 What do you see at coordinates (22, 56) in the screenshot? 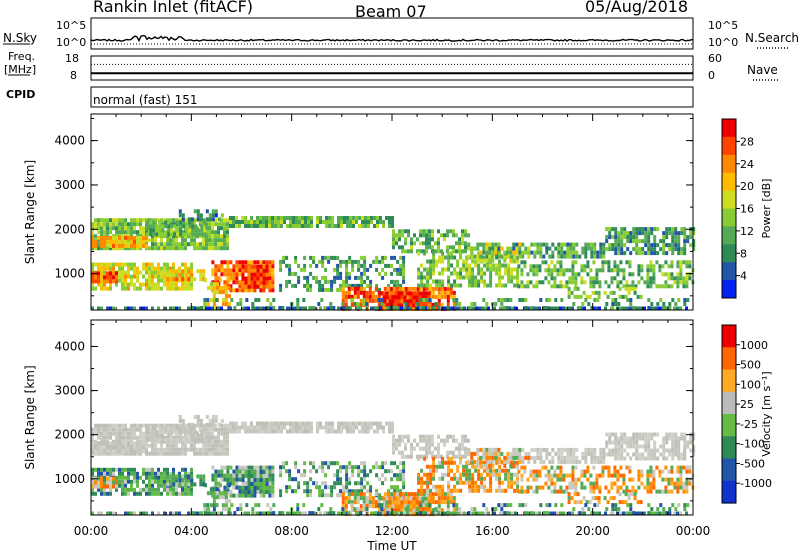
I see `freq-label: Freq.` at bounding box center [22, 56].